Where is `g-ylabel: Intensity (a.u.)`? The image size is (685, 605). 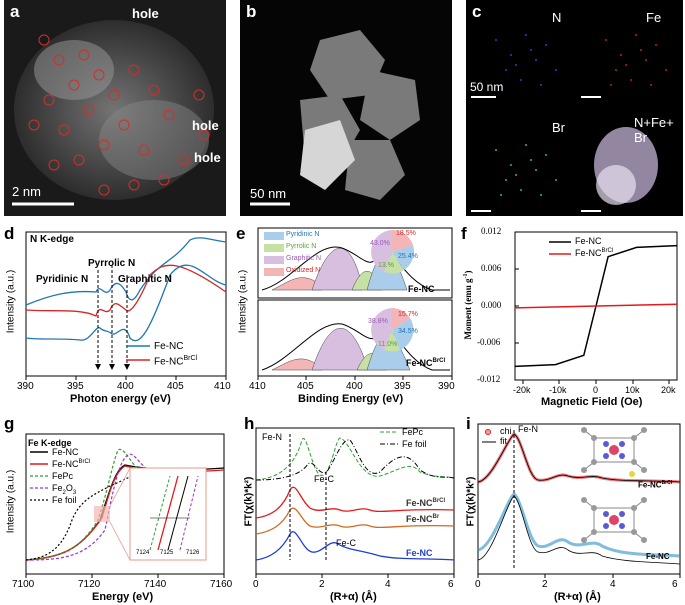
g-ylabel: Intensity (a.u.) is located at coordinates (11, 501).